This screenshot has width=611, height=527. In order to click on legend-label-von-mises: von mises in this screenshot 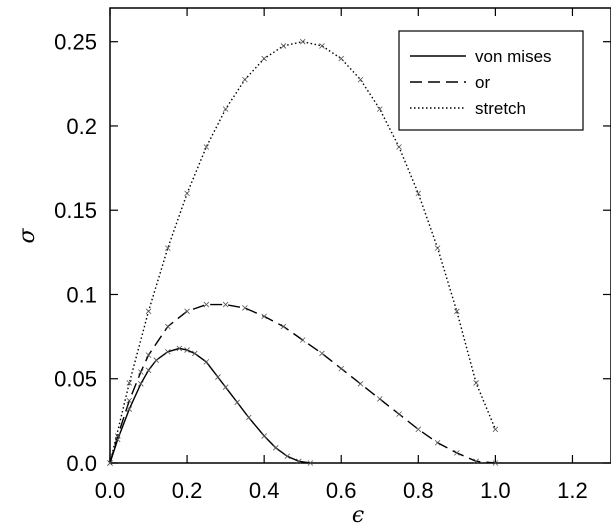, I will do `click(513, 56)`.